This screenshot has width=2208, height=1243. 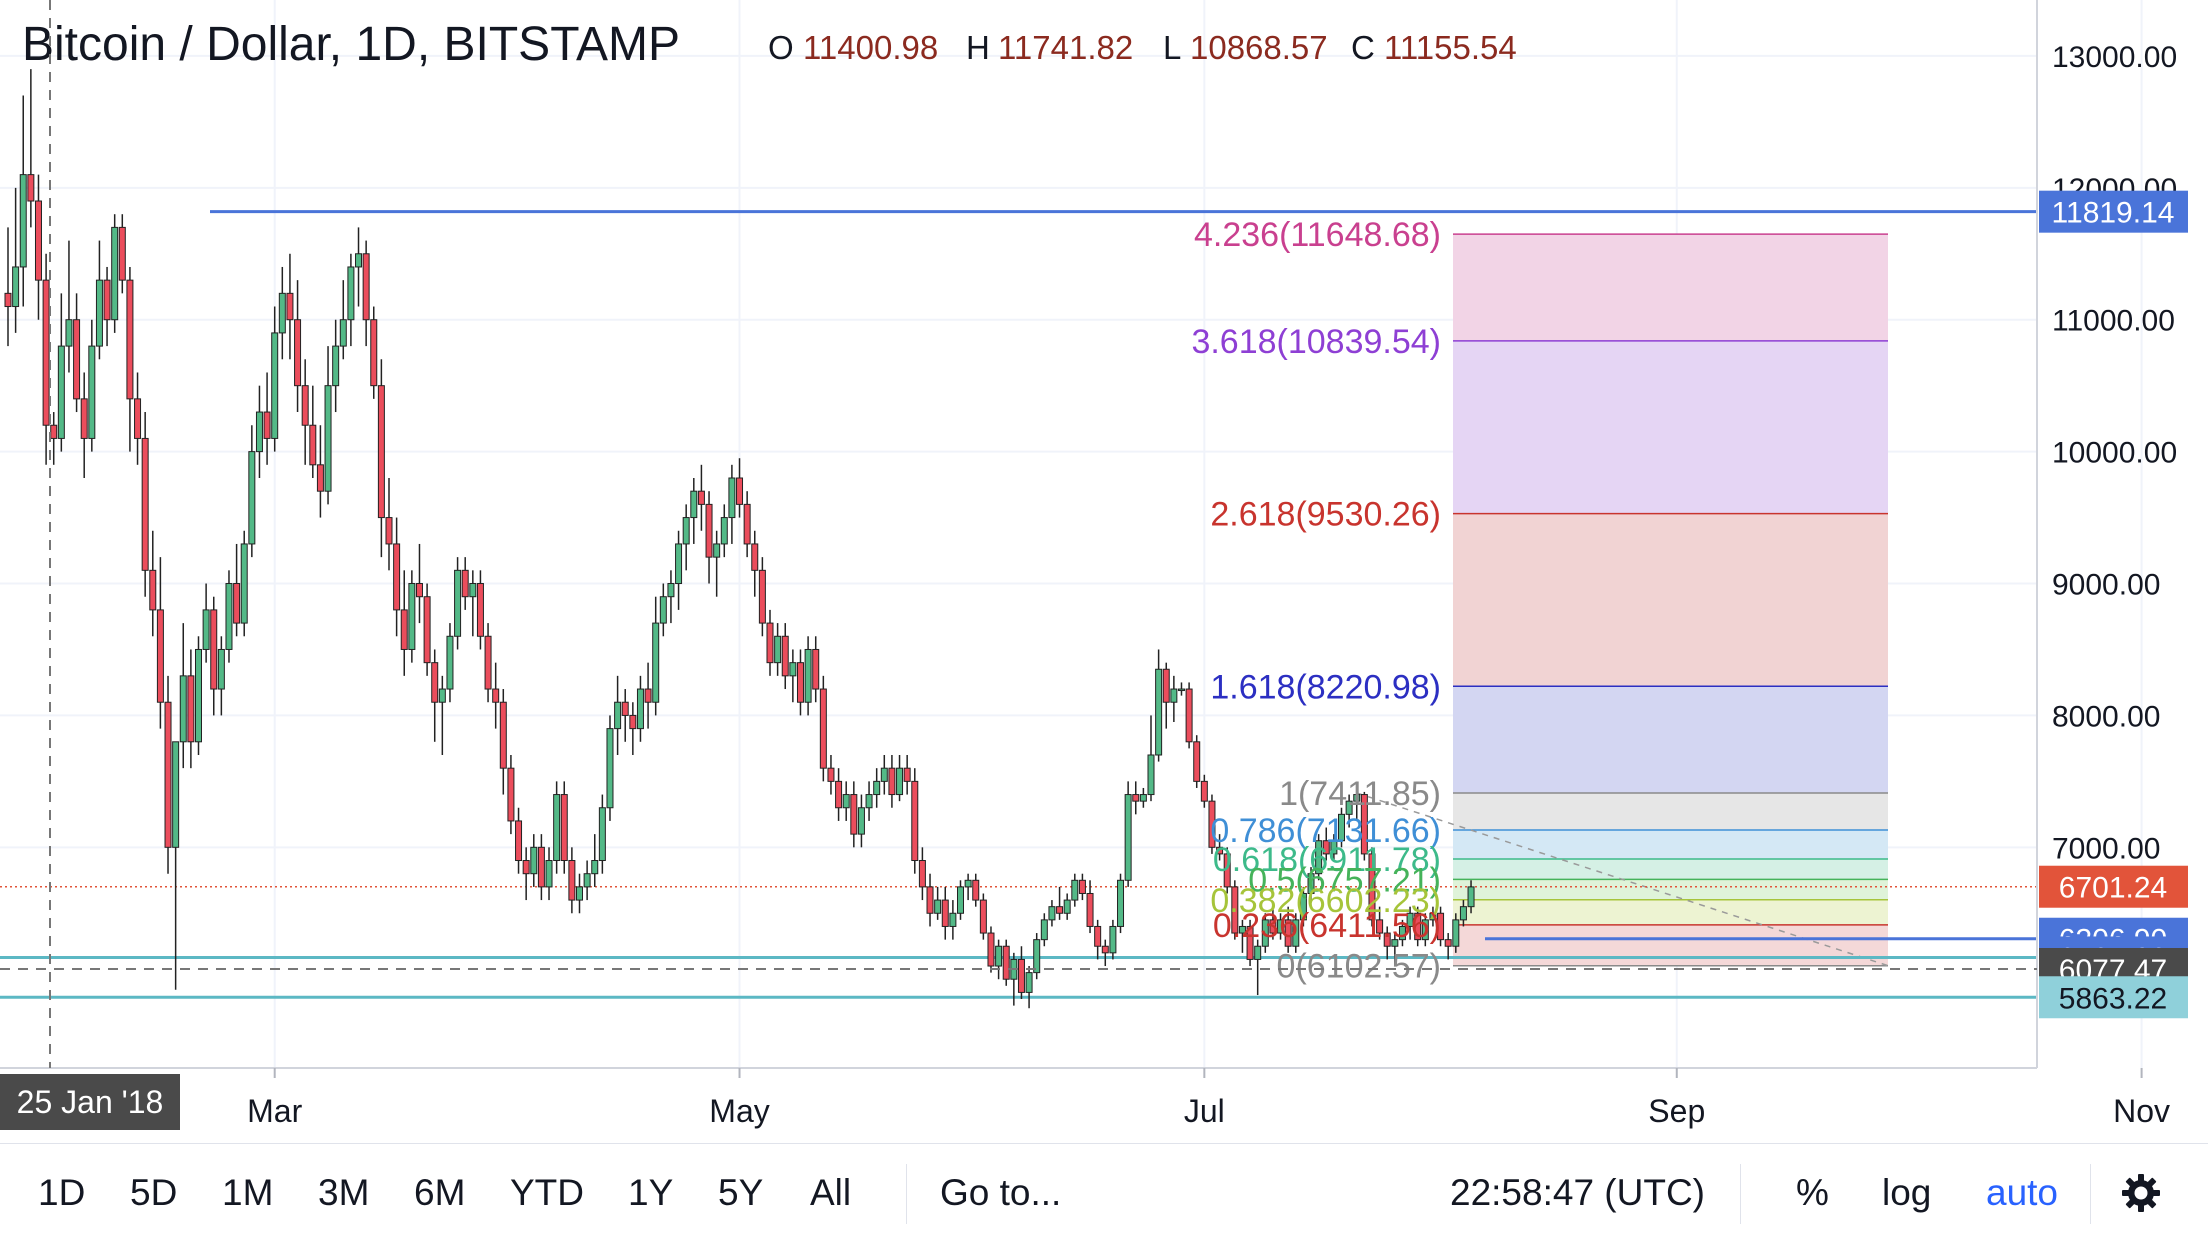 What do you see at coordinates (1907, 1192) in the screenshot?
I see `log-toggle: log` at bounding box center [1907, 1192].